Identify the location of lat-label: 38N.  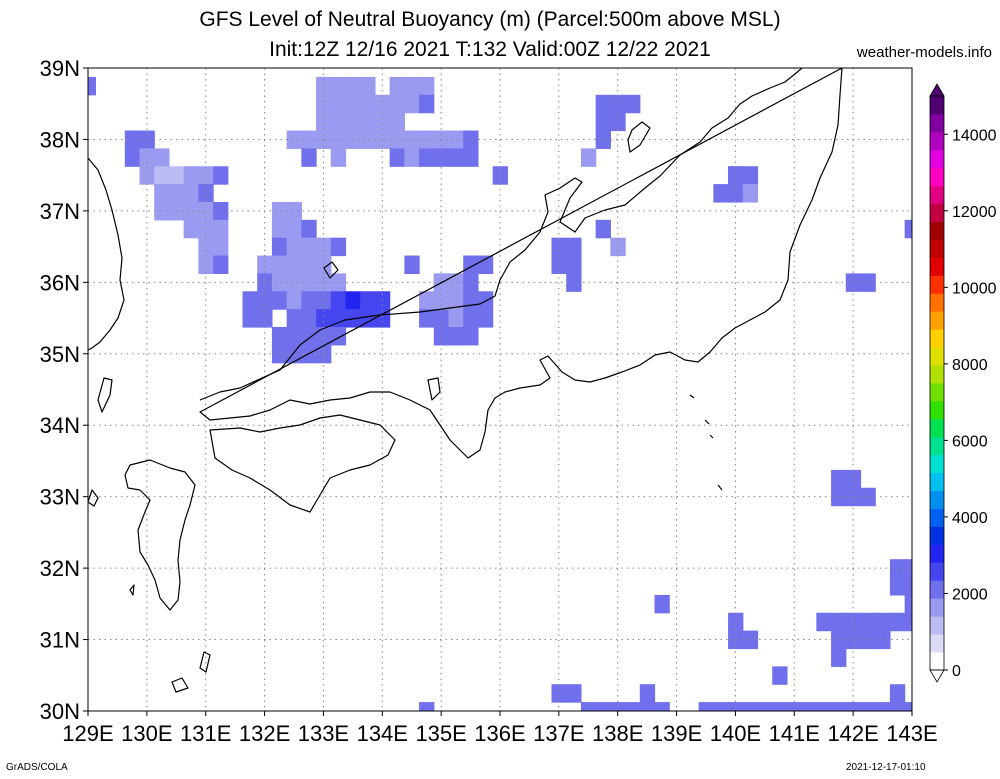
(60, 139).